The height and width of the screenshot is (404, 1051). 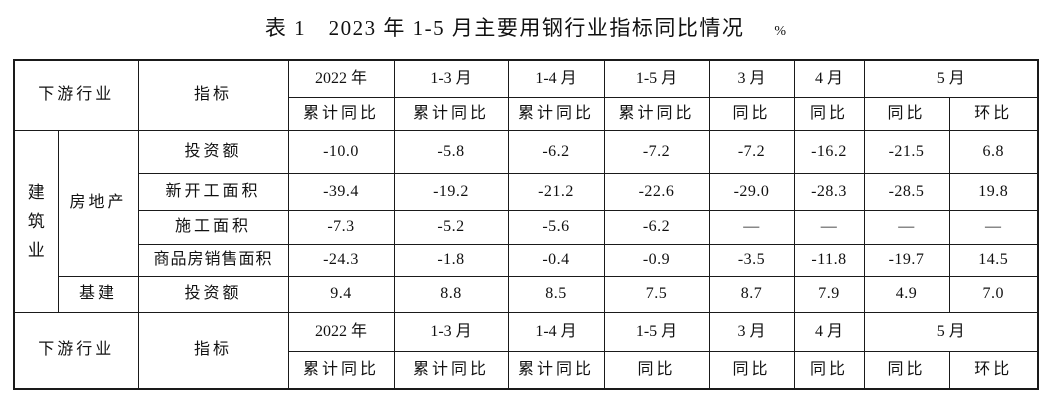 What do you see at coordinates (98, 294) in the screenshot?
I see `sector-cell: 基建` at bounding box center [98, 294].